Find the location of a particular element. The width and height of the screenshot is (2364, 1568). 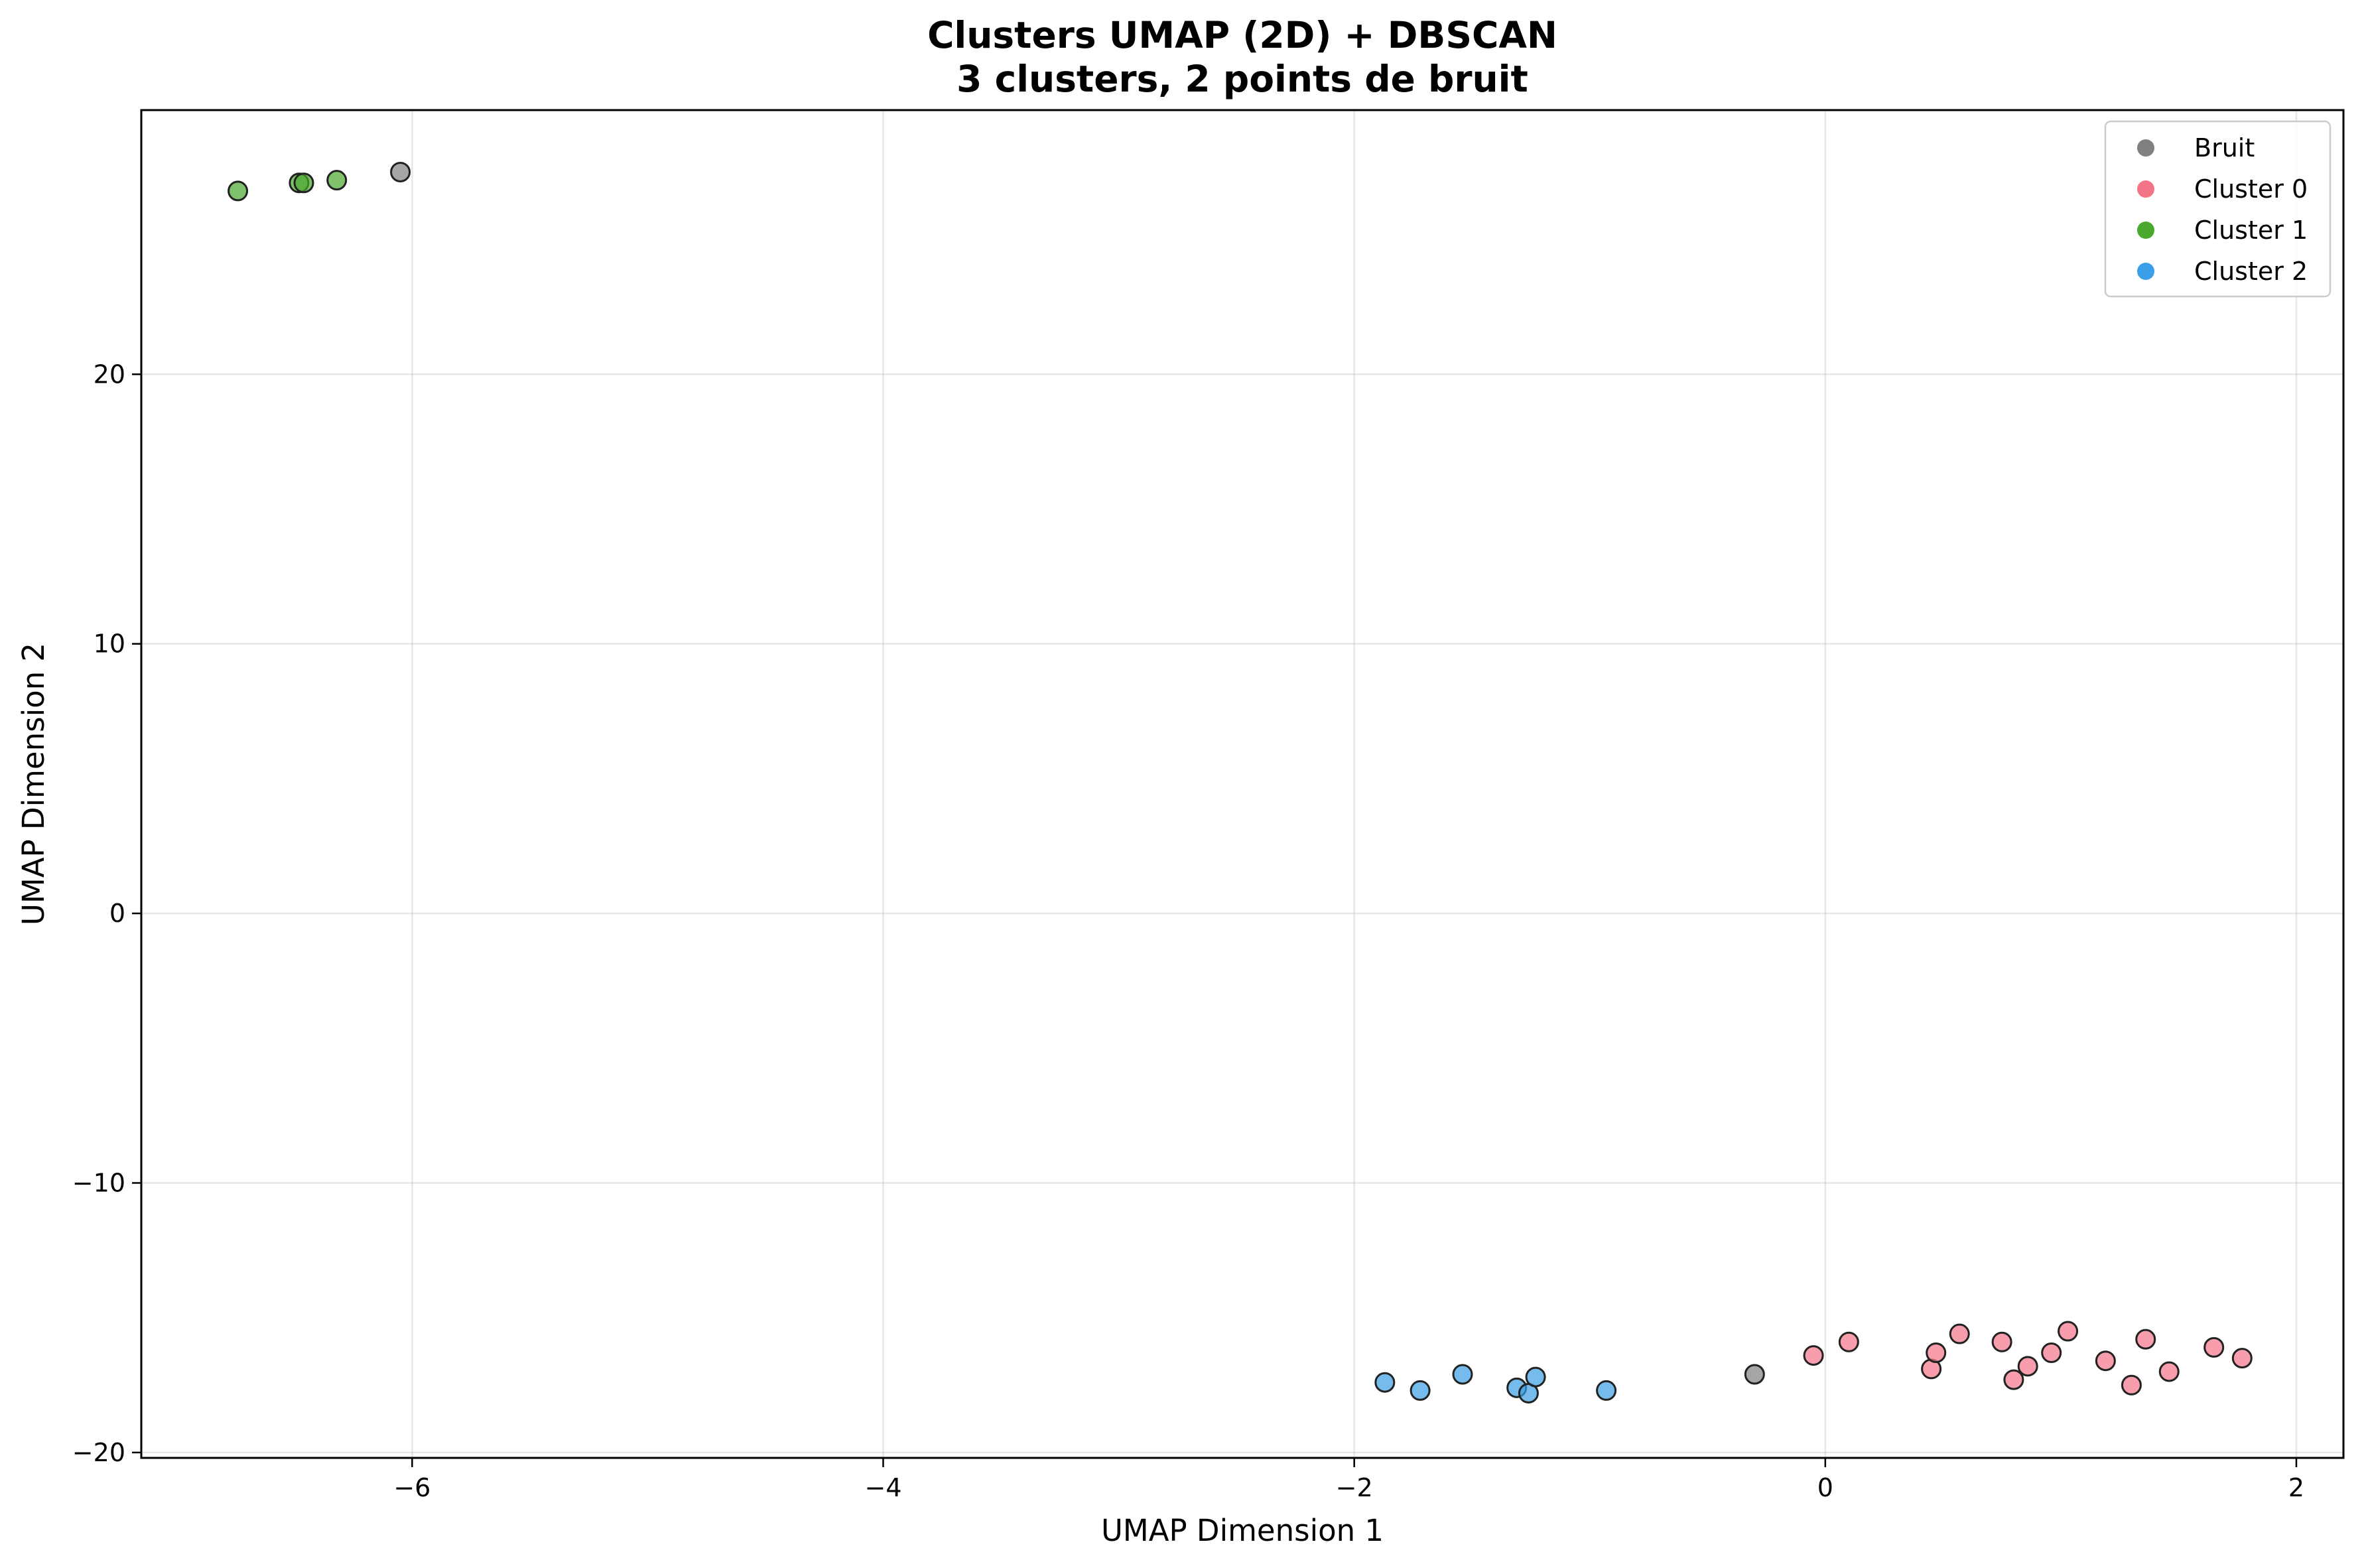

x-tick-label: −2 is located at coordinates (1354, 1487).